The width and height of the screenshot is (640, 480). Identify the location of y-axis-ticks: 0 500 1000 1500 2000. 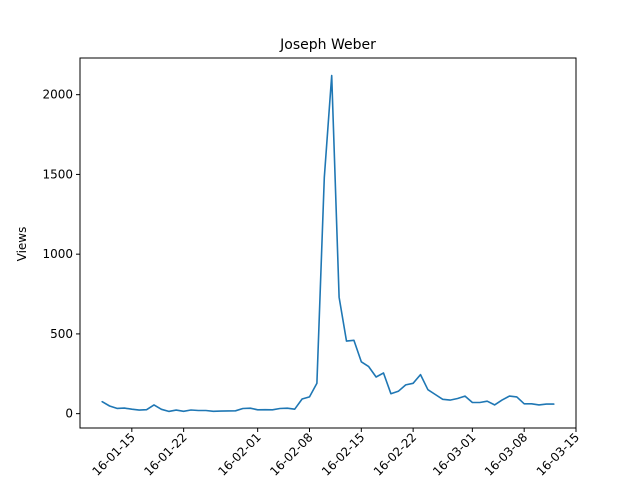
(61, 254).